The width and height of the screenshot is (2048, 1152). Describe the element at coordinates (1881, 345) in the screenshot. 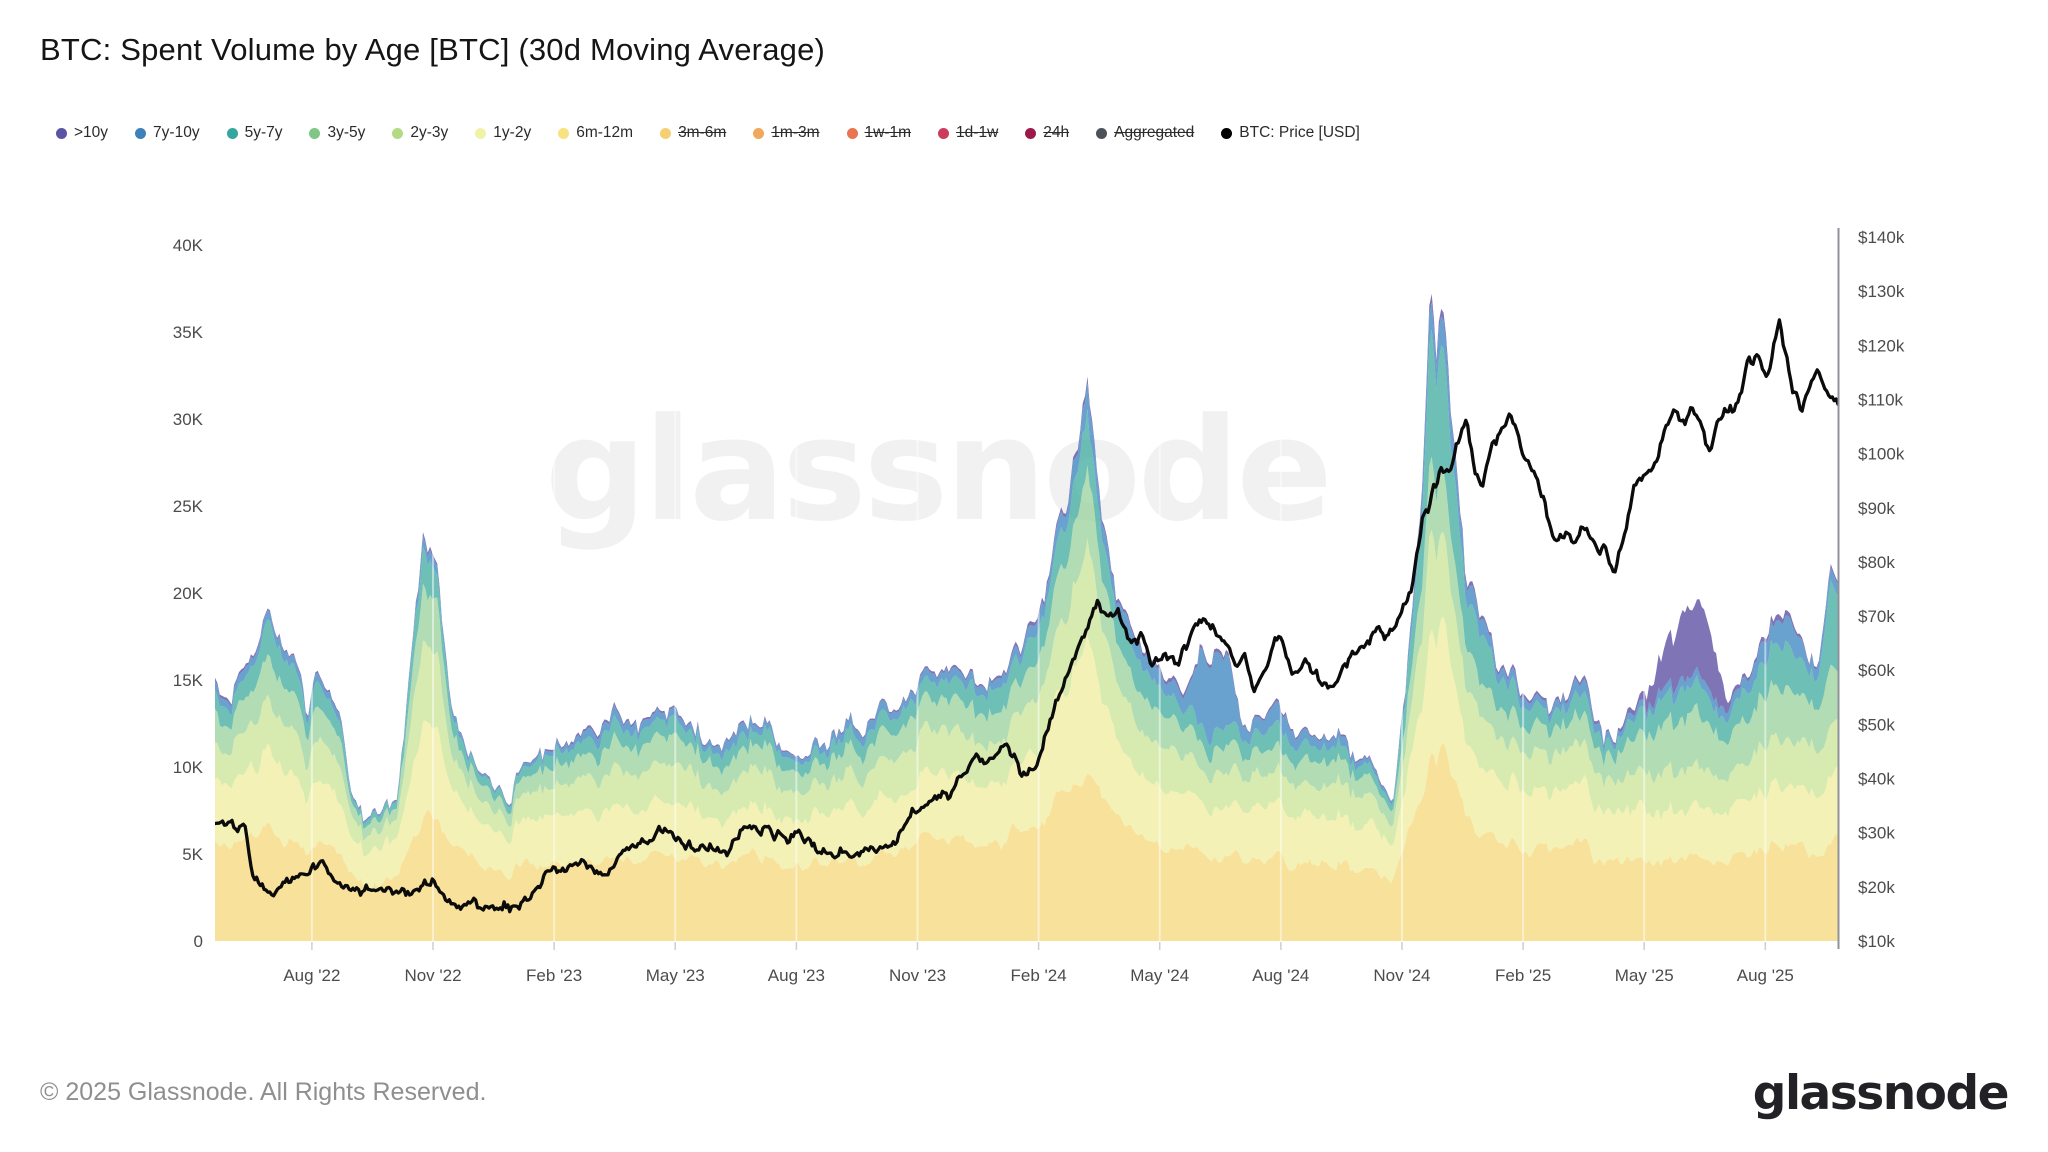

I see `y-axis-right-label: $120k` at that location.